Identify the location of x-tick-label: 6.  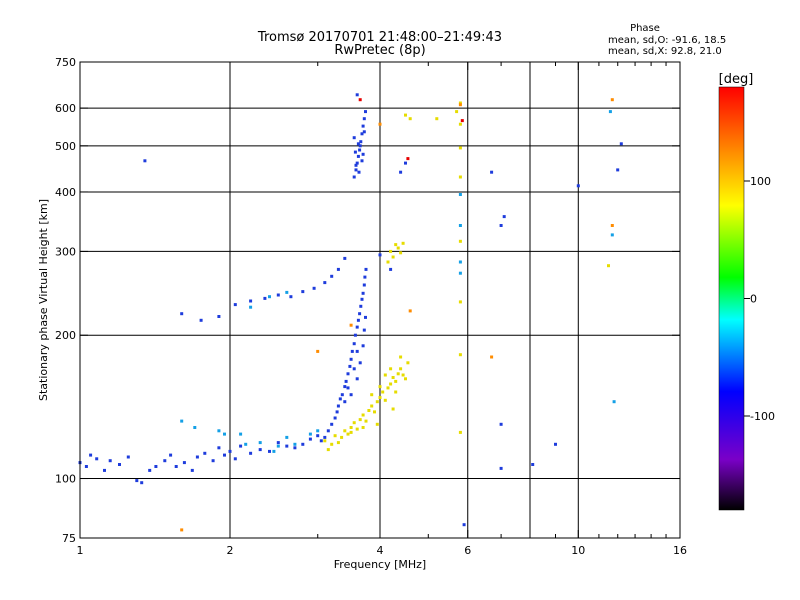
(467, 550).